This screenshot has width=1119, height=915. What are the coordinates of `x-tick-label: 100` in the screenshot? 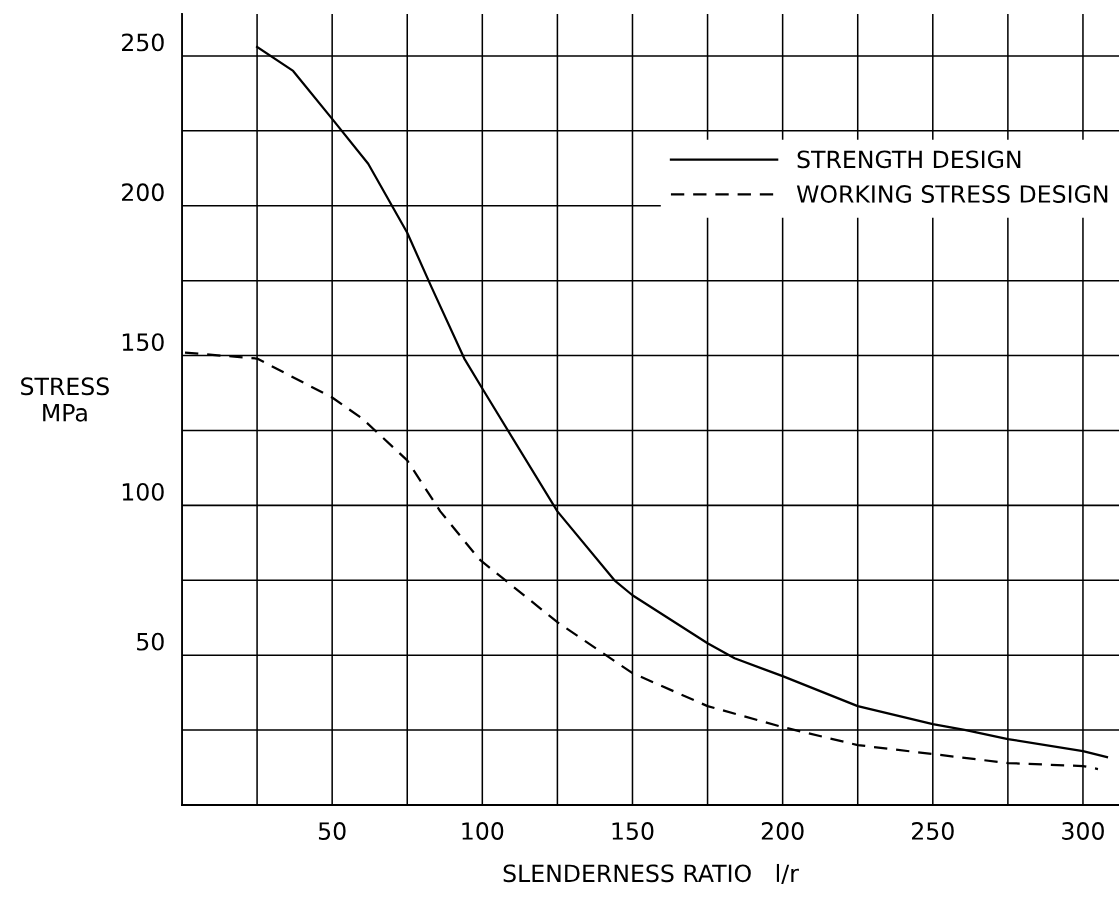 It's located at (483, 831).